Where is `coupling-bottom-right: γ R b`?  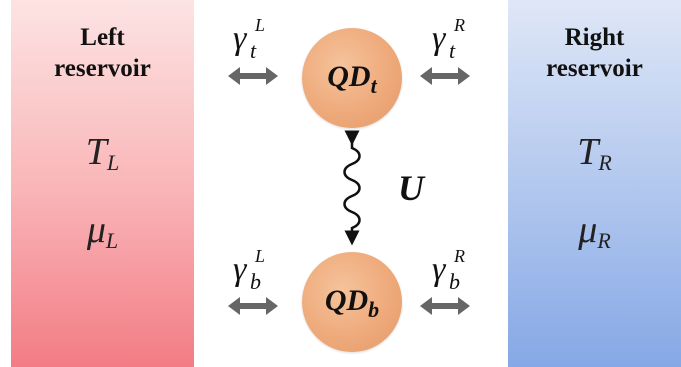
coupling-bottom-right: γ R b is located at coordinates (448, 270).